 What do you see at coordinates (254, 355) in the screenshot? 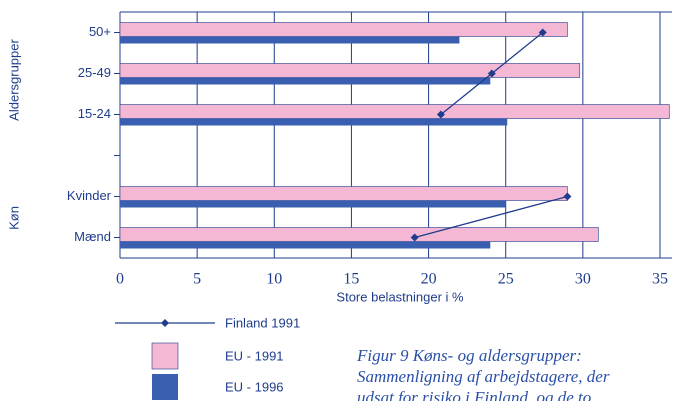
I see `legend-label: EU - 1991` at bounding box center [254, 355].